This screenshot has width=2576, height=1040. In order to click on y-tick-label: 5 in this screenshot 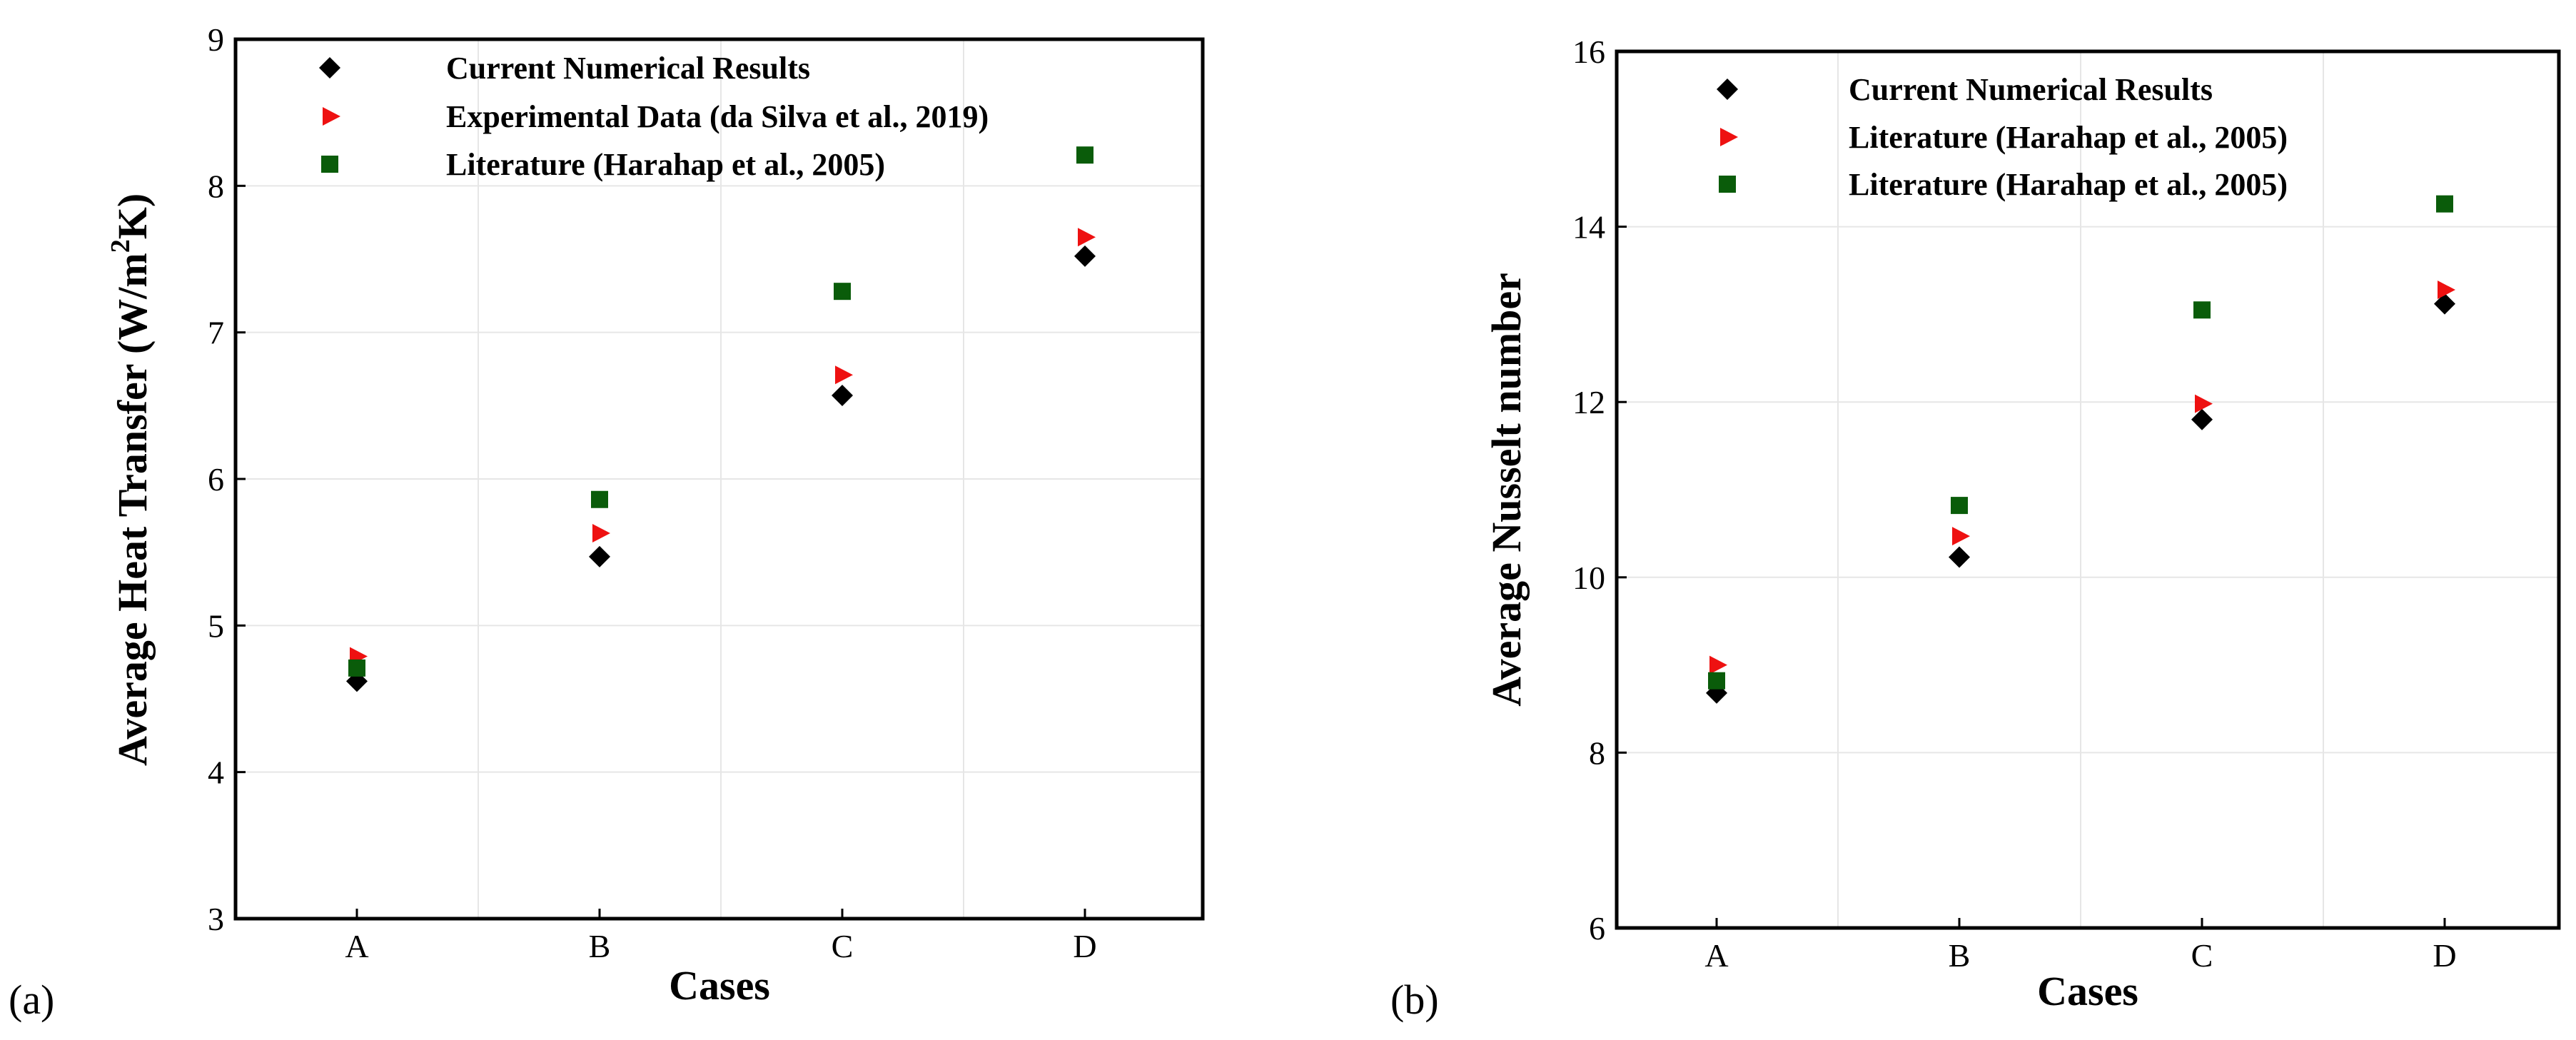, I will do `click(216, 625)`.